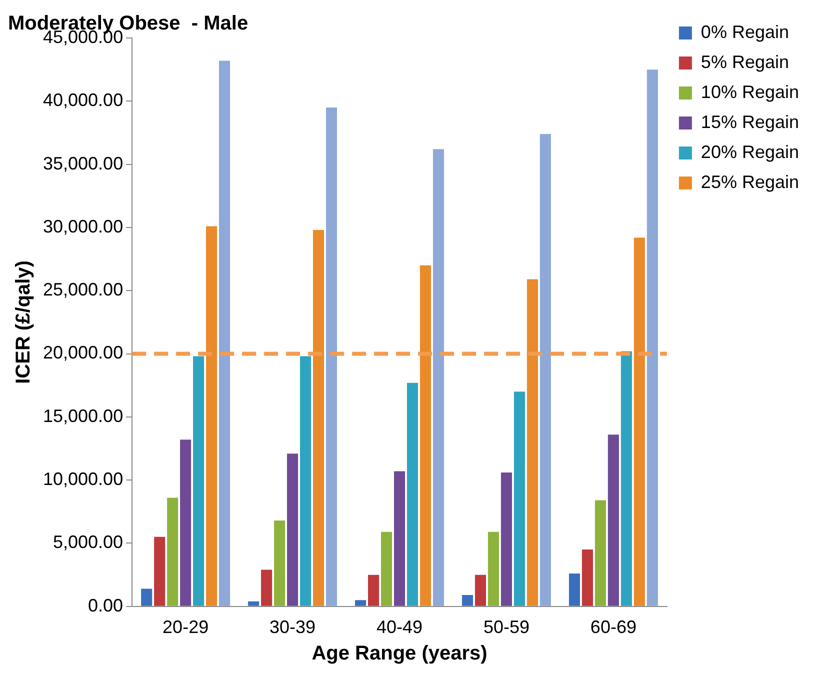  Describe the element at coordinates (23, 322) in the screenshot. I see `y-axis-title: ICER (£/qaly)` at that location.